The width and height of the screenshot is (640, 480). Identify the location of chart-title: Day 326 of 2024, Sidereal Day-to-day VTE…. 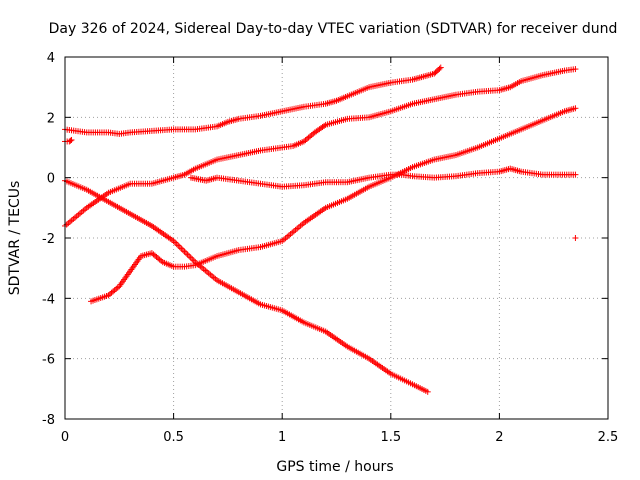
(333, 29).